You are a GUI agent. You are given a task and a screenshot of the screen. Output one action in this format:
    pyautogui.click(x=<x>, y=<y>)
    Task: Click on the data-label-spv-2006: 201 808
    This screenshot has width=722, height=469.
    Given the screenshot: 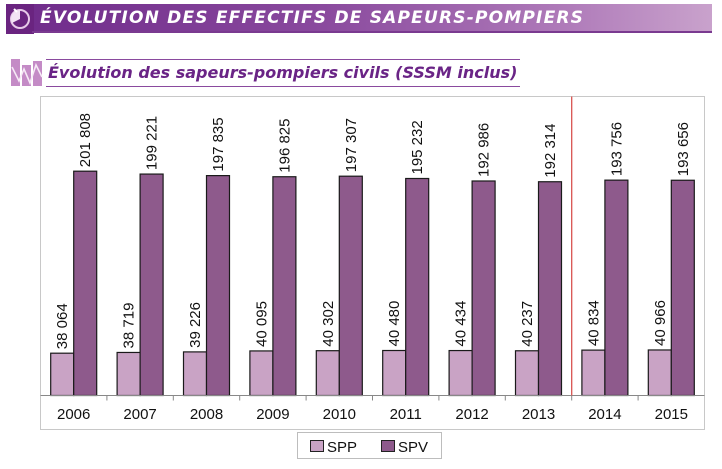 What is the action you would take?
    pyautogui.click(x=85, y=140)
    